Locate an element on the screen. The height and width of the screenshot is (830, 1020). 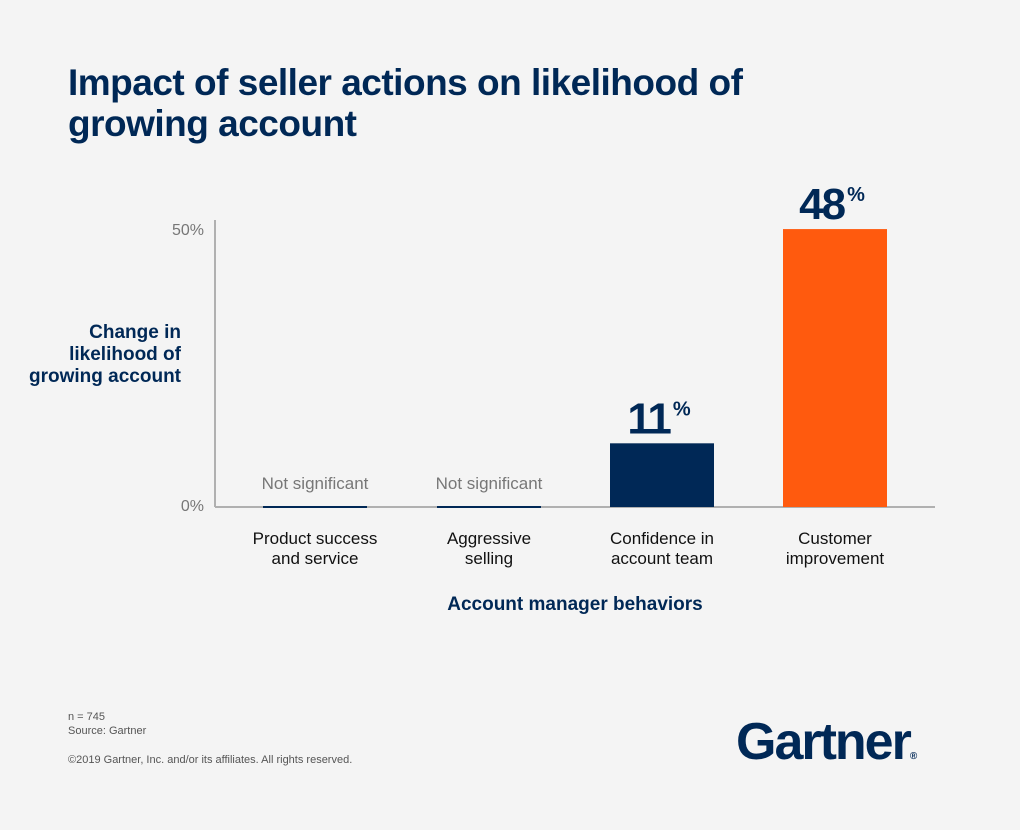
data-label: 11% is located at coordinates (659, 418).